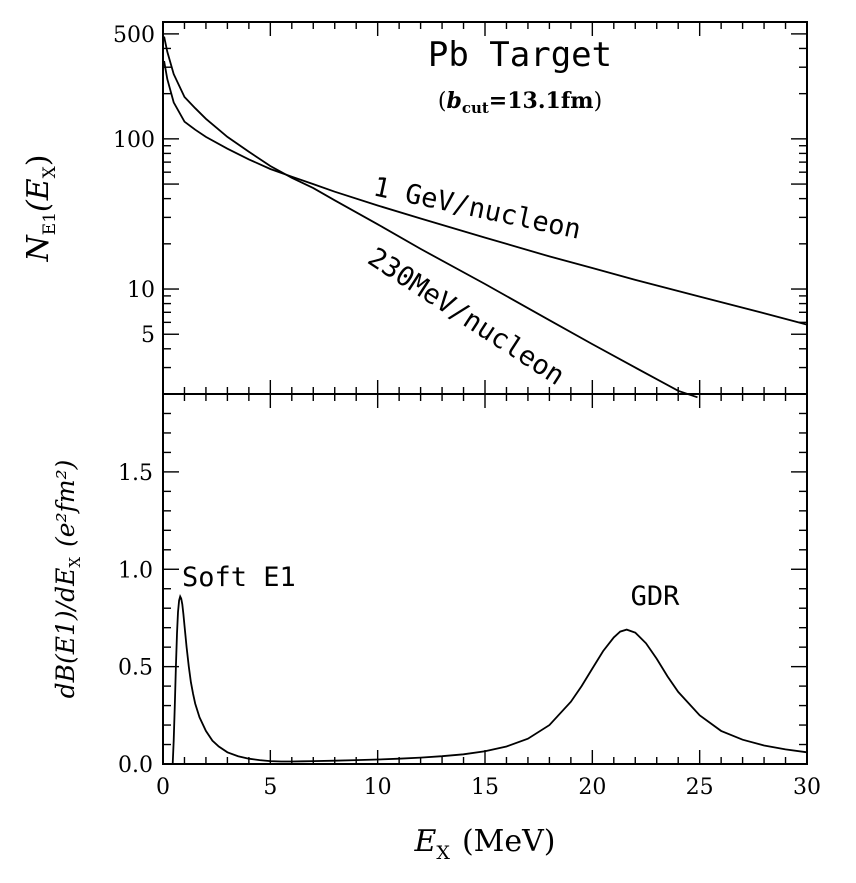  I want to click on top-ytick-label: 100, so click(134, 140).